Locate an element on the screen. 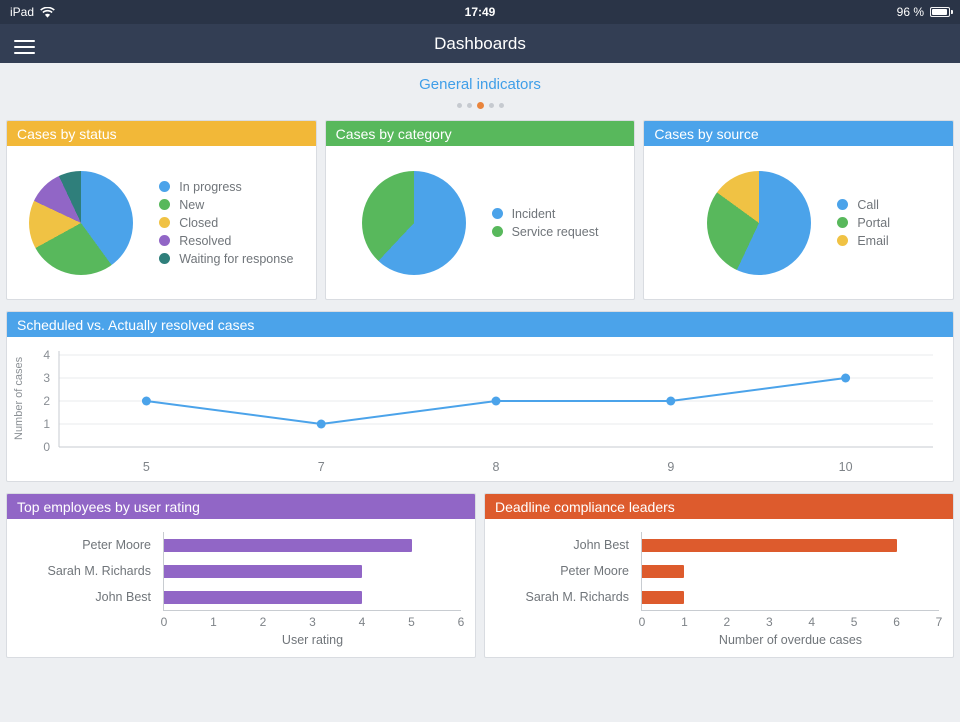 The image size is (960, 722). pager-section-label: General indicators is located at coordinates (480, 84).